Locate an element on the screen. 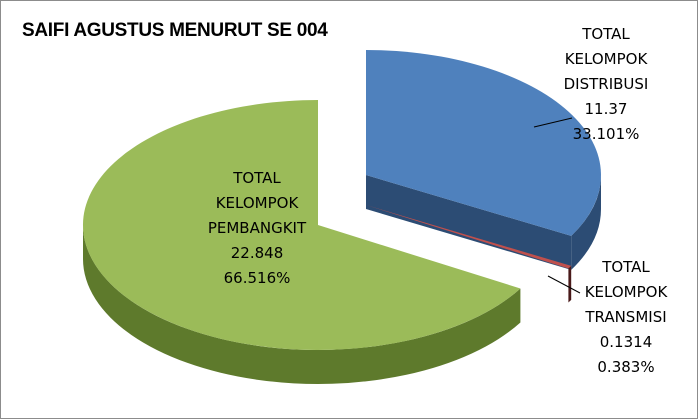 Image resolution: width=698 pixels, height=419 pixels. data-label-transmisi: TOTAL KELOMPOK TRANSMISI 0.1314 0.383% is located at coordinates (626, 317).